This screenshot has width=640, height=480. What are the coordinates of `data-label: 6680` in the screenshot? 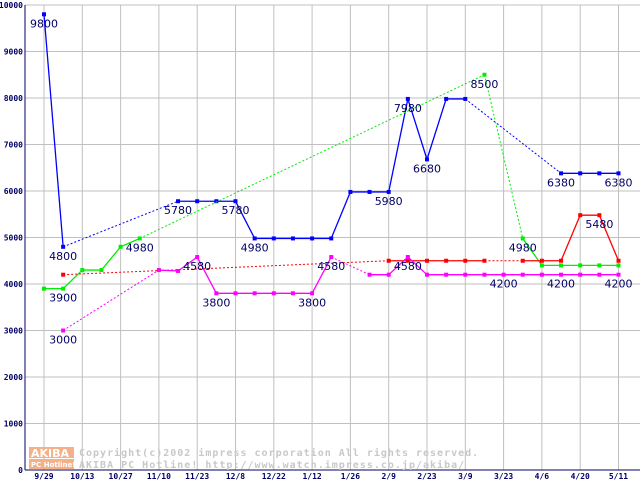 It's located at (427, 168).